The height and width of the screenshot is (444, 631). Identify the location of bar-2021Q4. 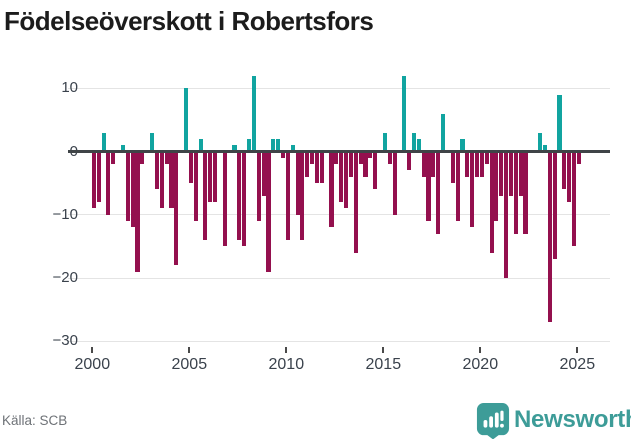
(515, 192).